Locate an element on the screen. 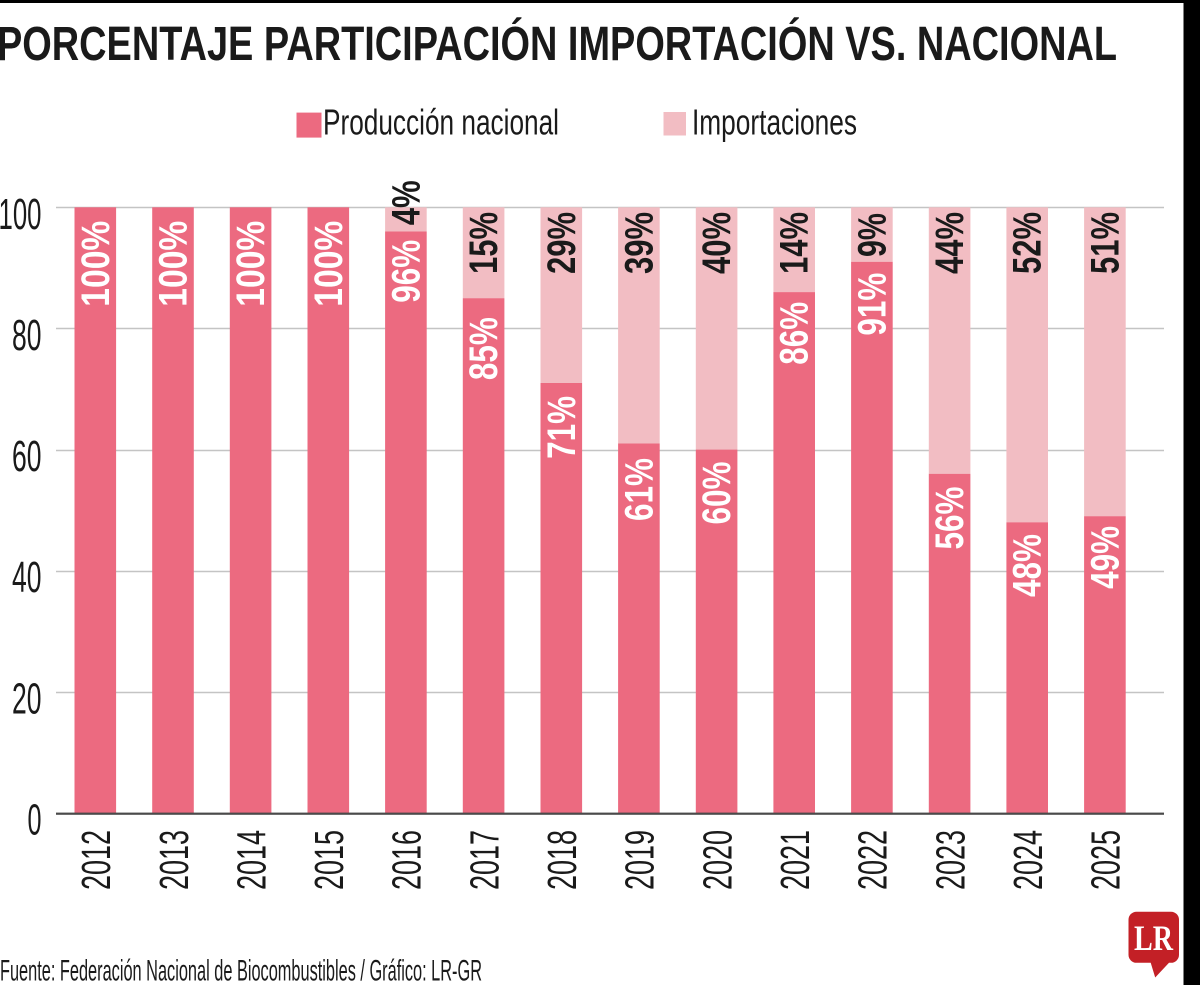  svg-text: 52% is located at coordinates (1028, 243).